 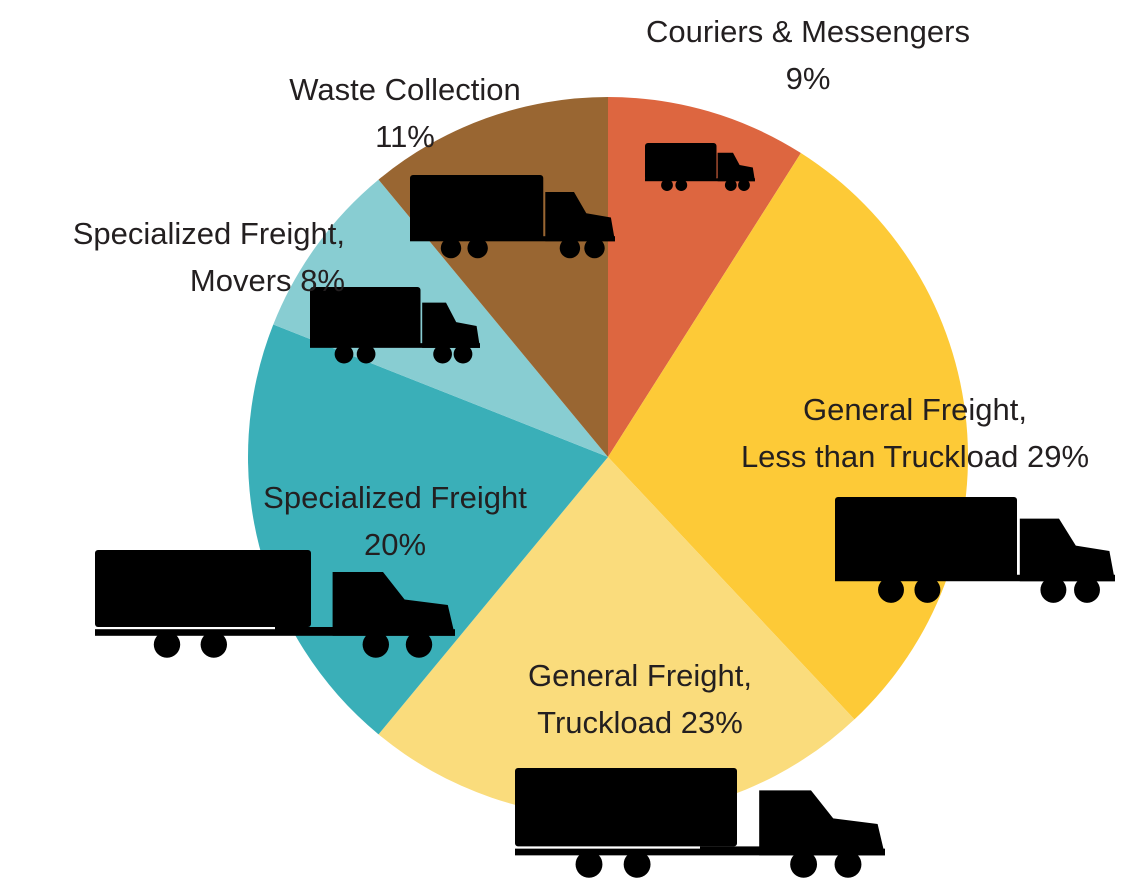 What do you see at coordinates (1058, 456) in the screenshot?
I see `value-label: 29%` at bounding box center [1058, 456].